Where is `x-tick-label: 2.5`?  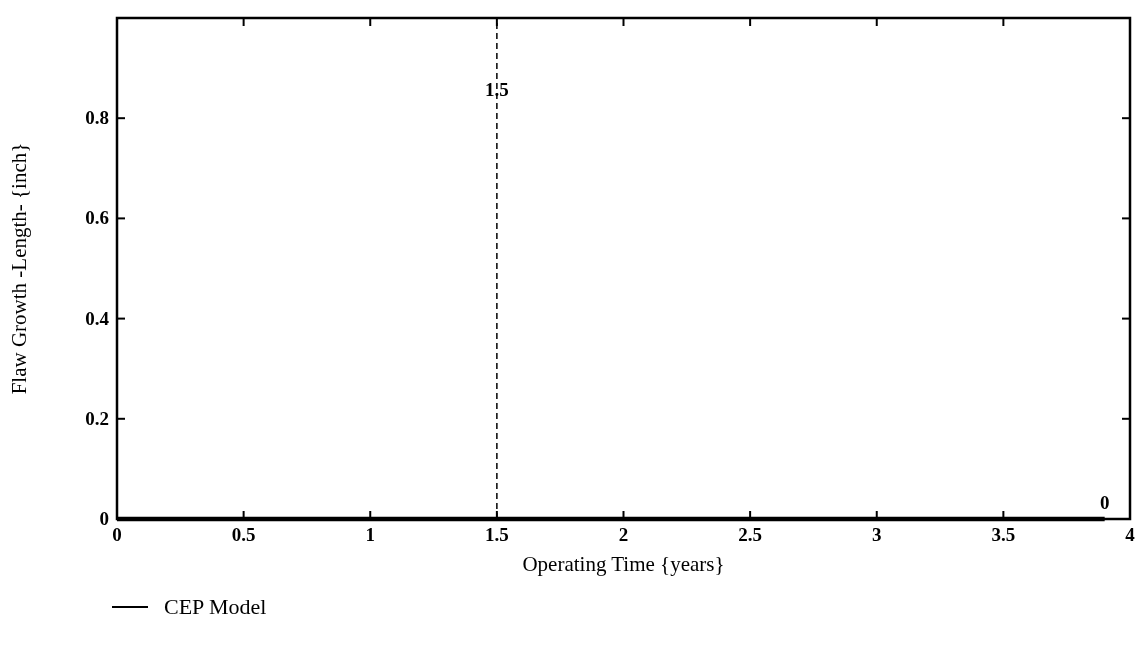 x-tick-label: 2.5 is located at coordinates (750, 534).